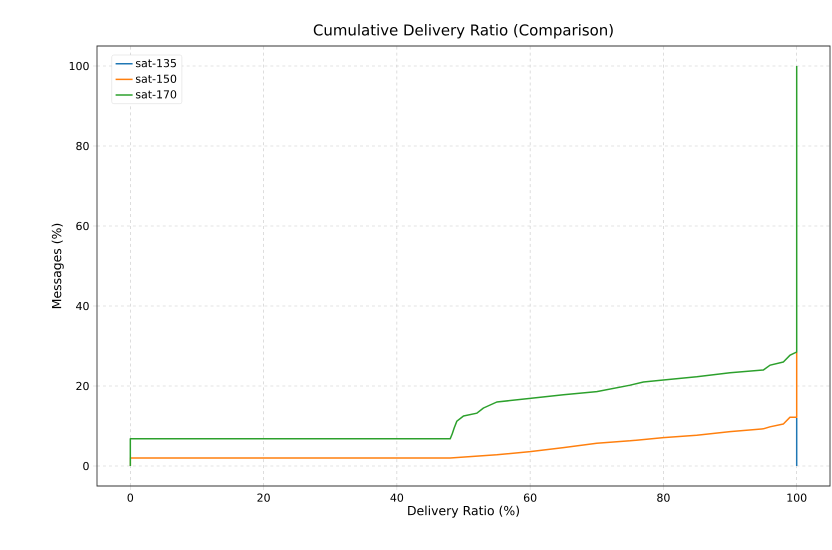 This screenshot has height=550, width=832. What do you see at coordinates (397, 498) in the screenshot?
I see `x-tick-label: 40` at bounding box center [397, 498].